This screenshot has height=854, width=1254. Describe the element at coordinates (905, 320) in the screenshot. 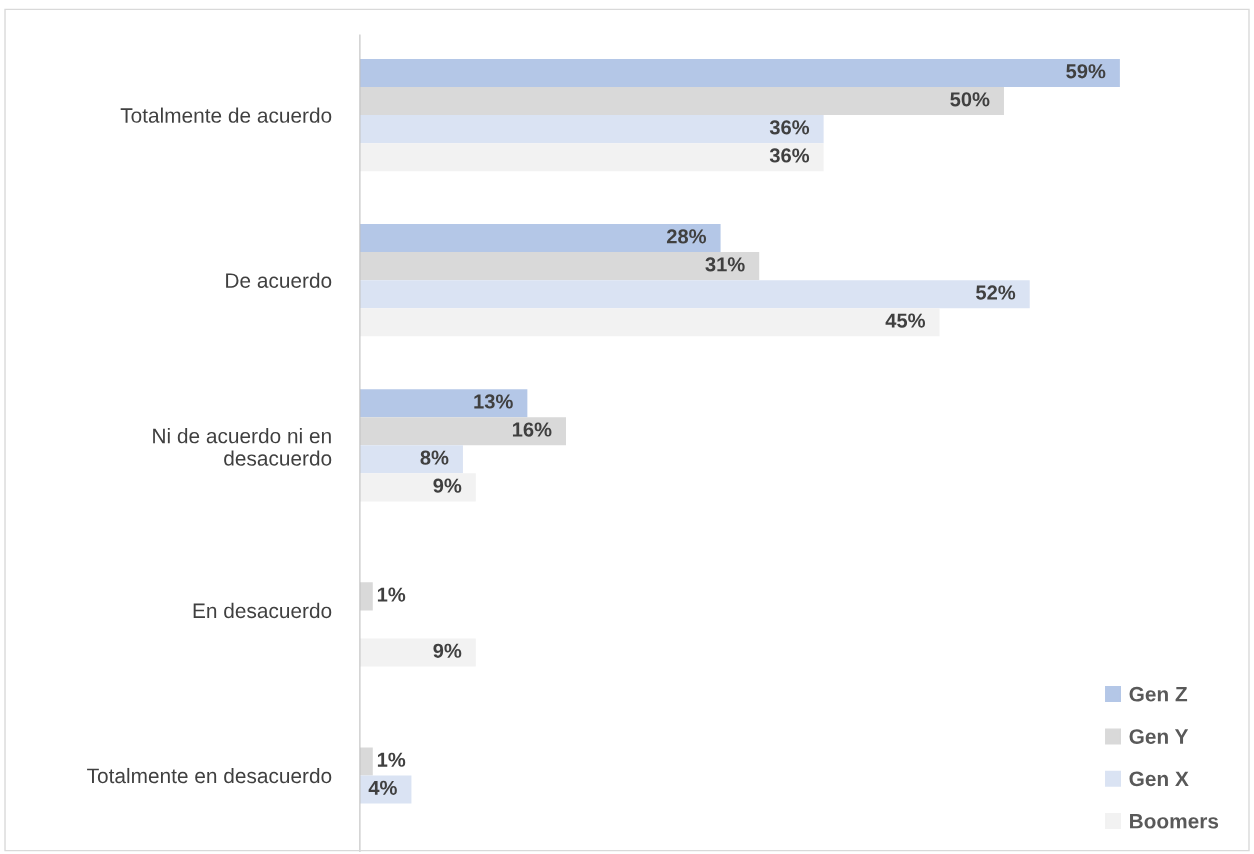

I see `data-label: 45%` at that location.